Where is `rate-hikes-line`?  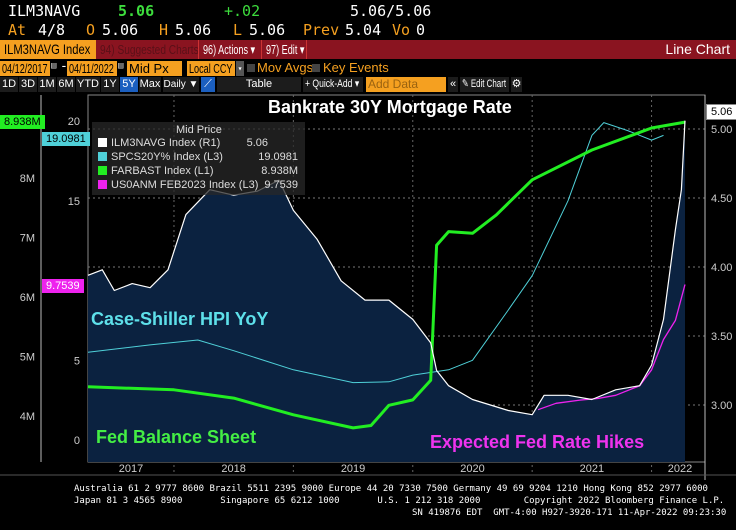 rate-hikes-line is located at coordinates (611, 347).